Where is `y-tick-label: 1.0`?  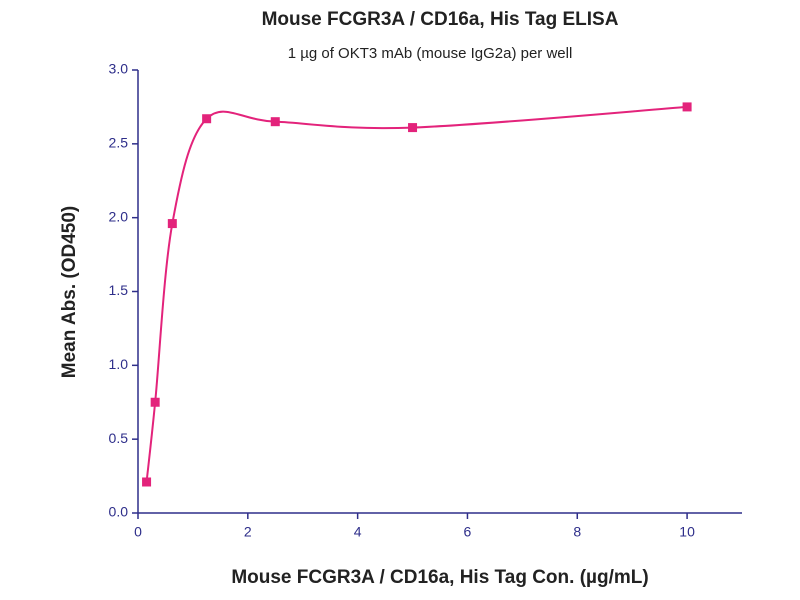
y-tick-label: 1.0 is located at coordinates (119, 364).